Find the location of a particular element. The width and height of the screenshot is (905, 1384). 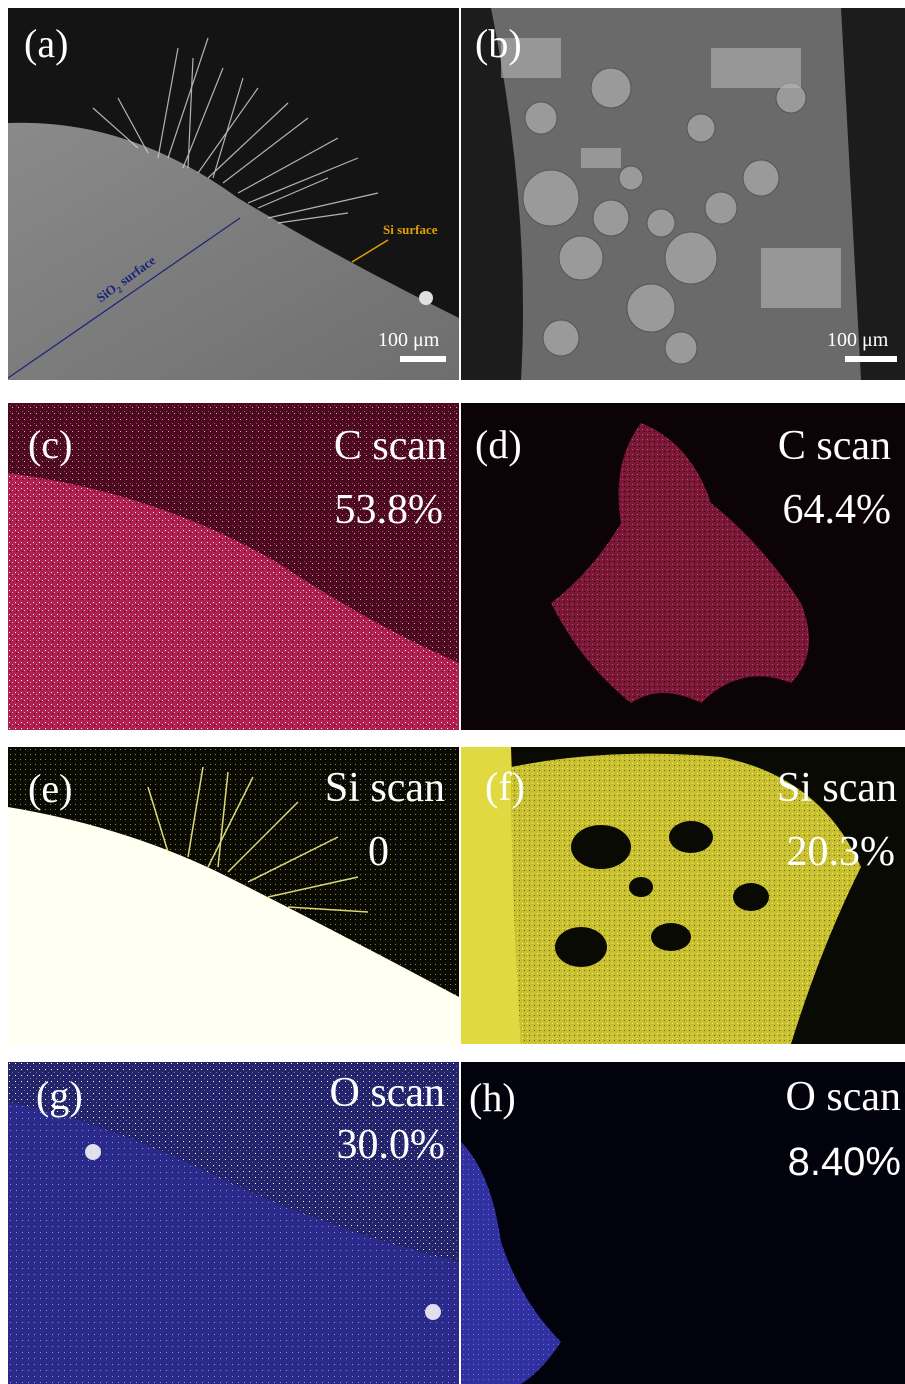

panel-label-g: (g) is located at coordinates (59, 1095).